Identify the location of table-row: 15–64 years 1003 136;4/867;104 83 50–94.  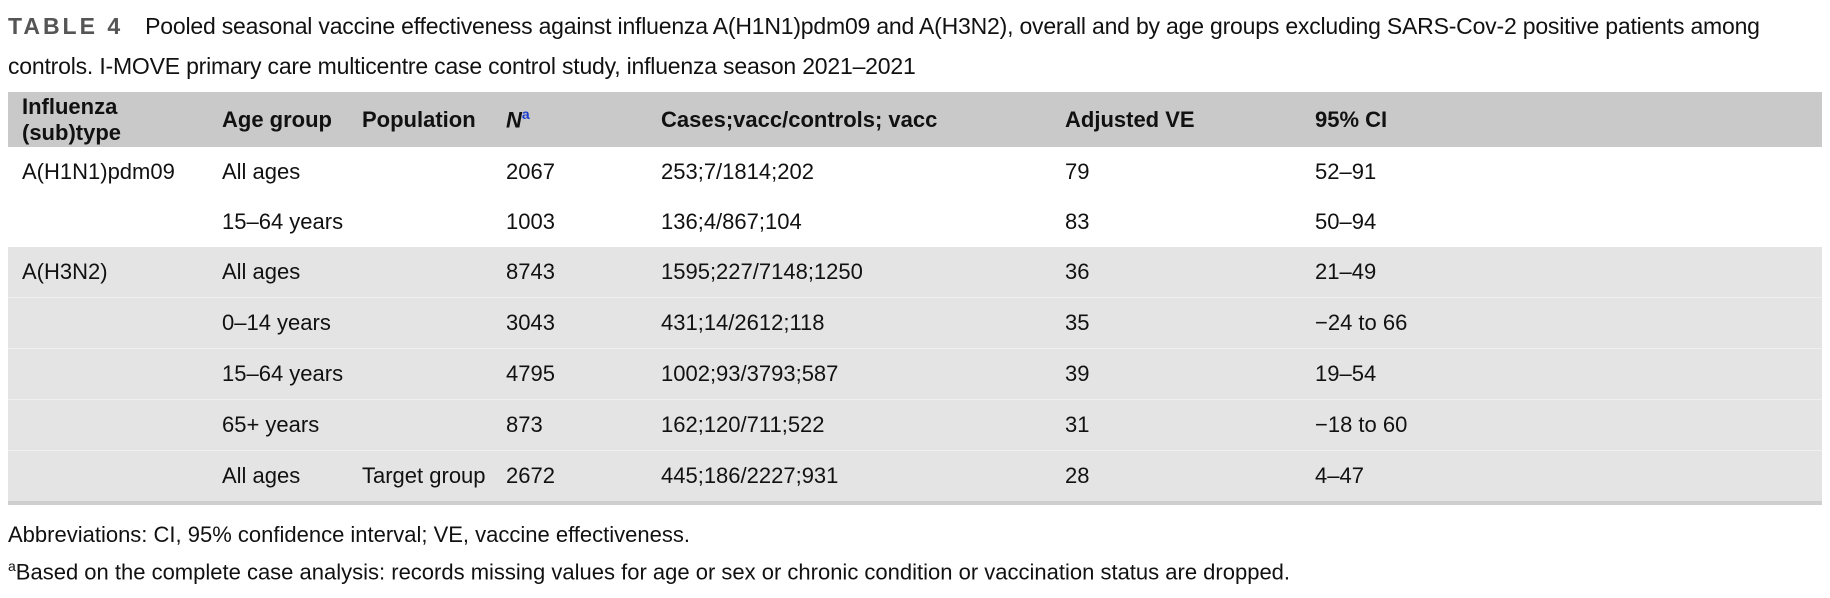
(915, 222).